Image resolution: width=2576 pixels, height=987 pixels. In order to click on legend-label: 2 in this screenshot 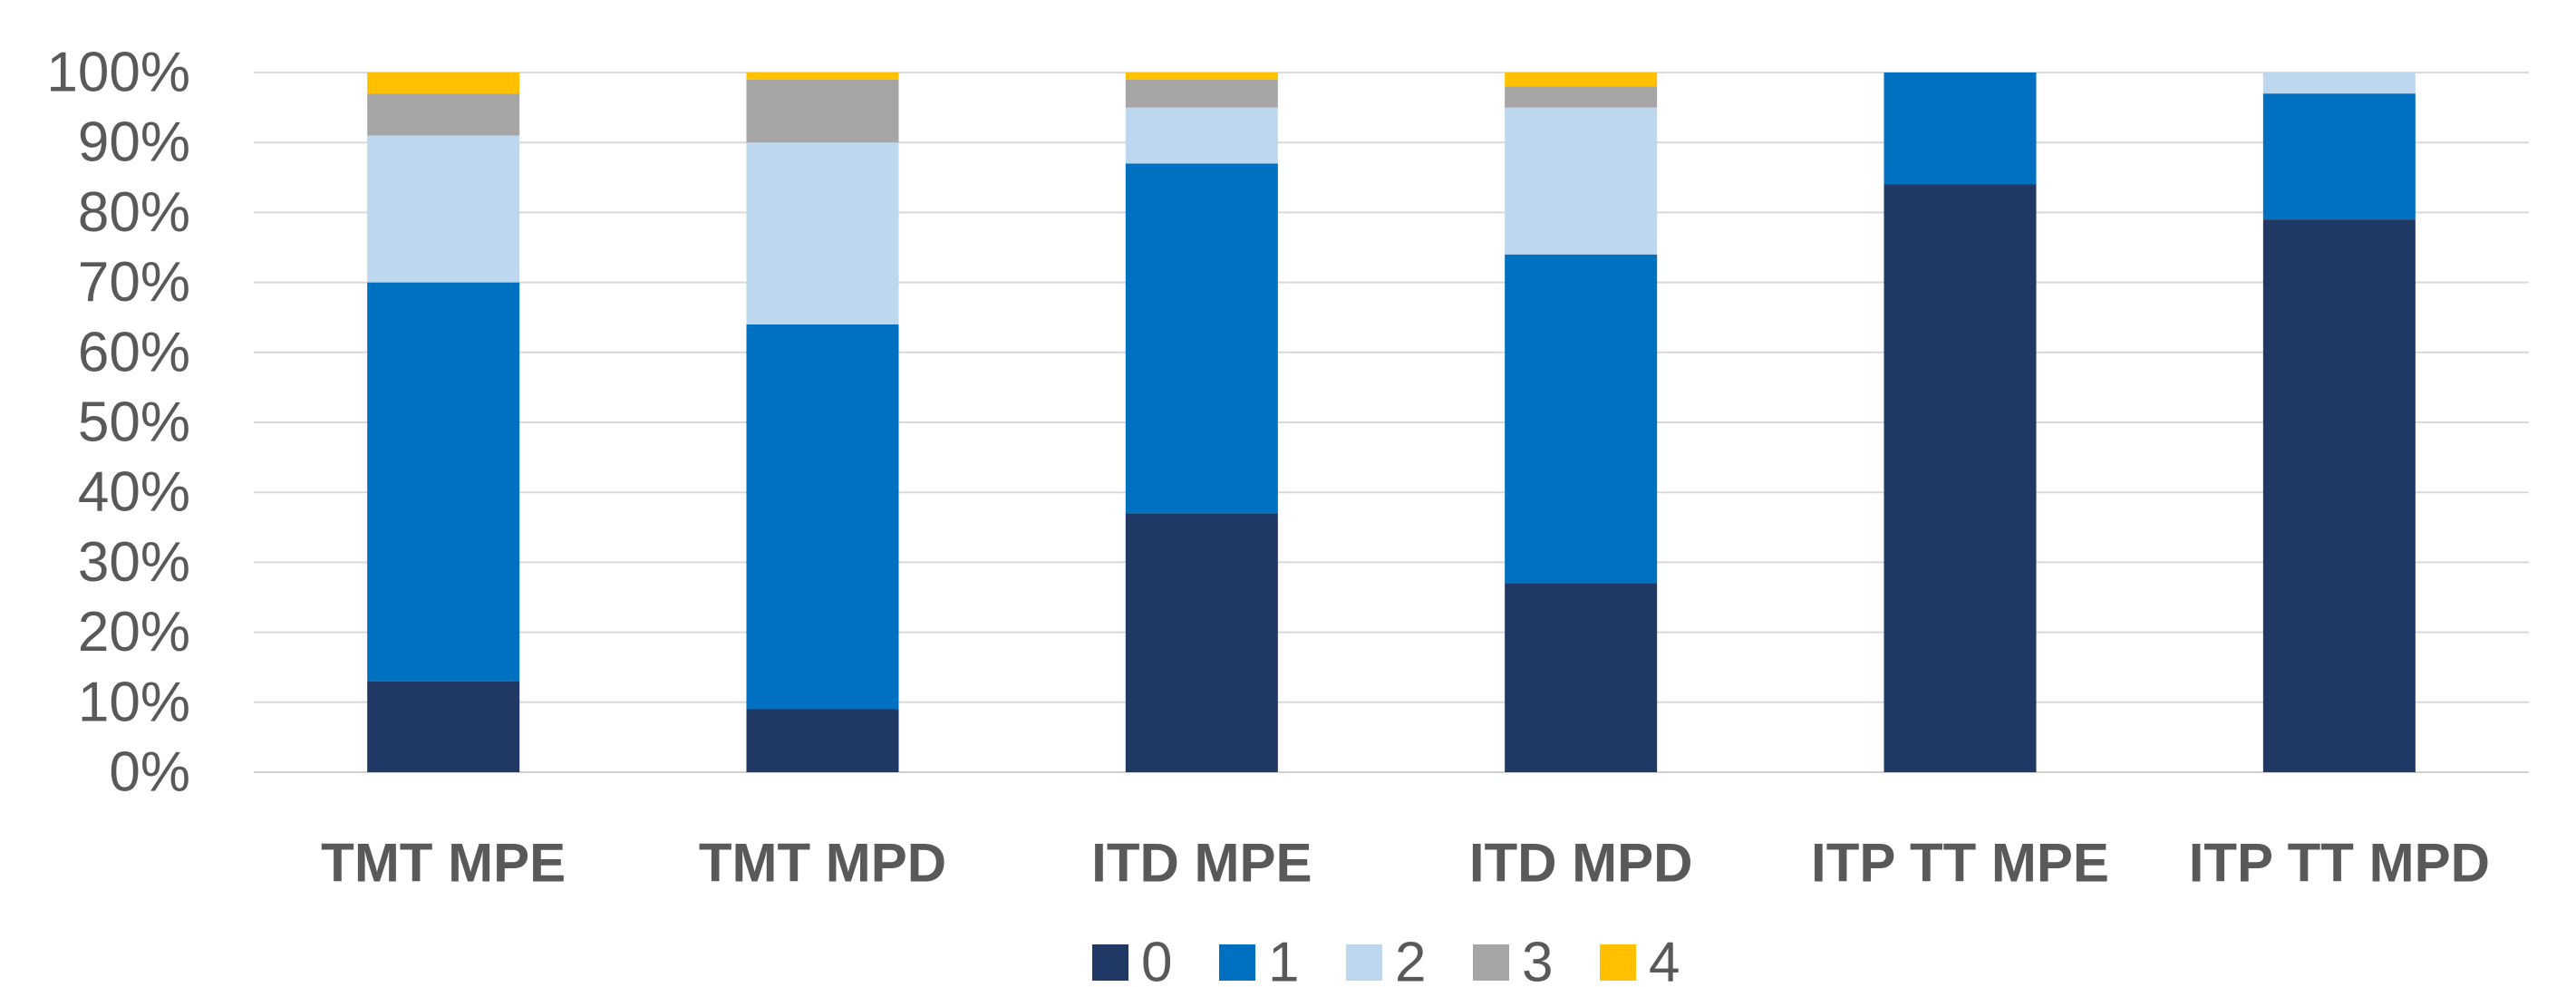, I will do `click(1410, 960)`.